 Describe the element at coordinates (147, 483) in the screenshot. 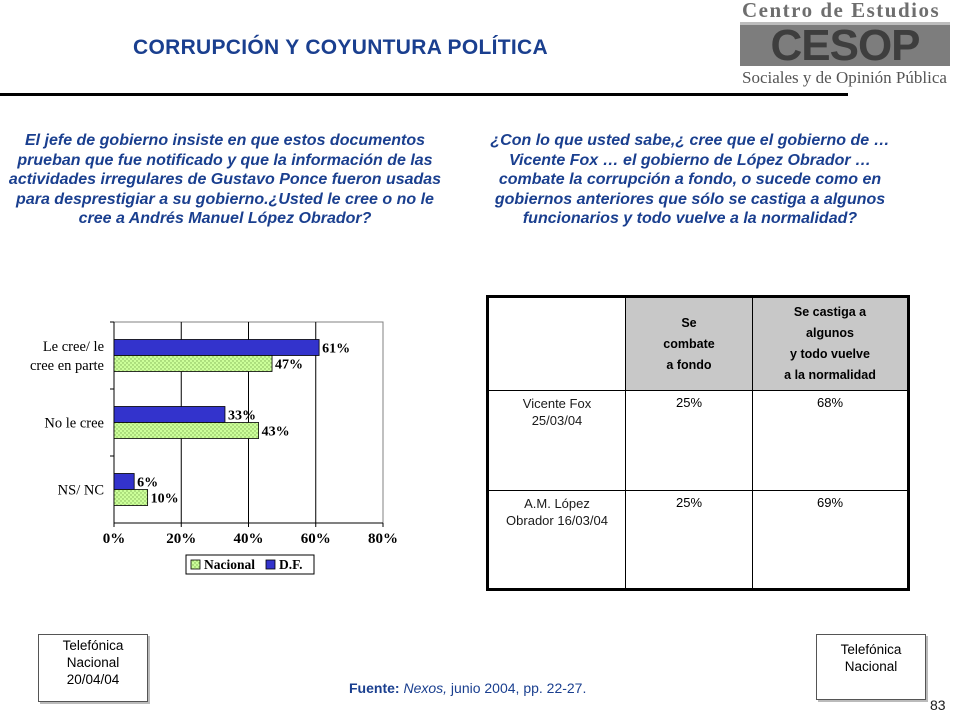

I see `data-label: 6%` at that location.